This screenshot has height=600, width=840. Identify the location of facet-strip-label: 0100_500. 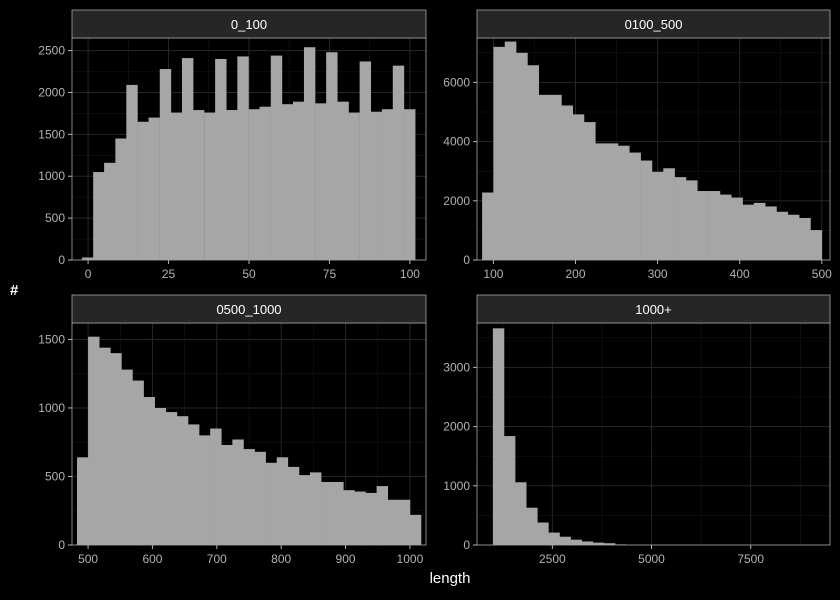
(654, 24).